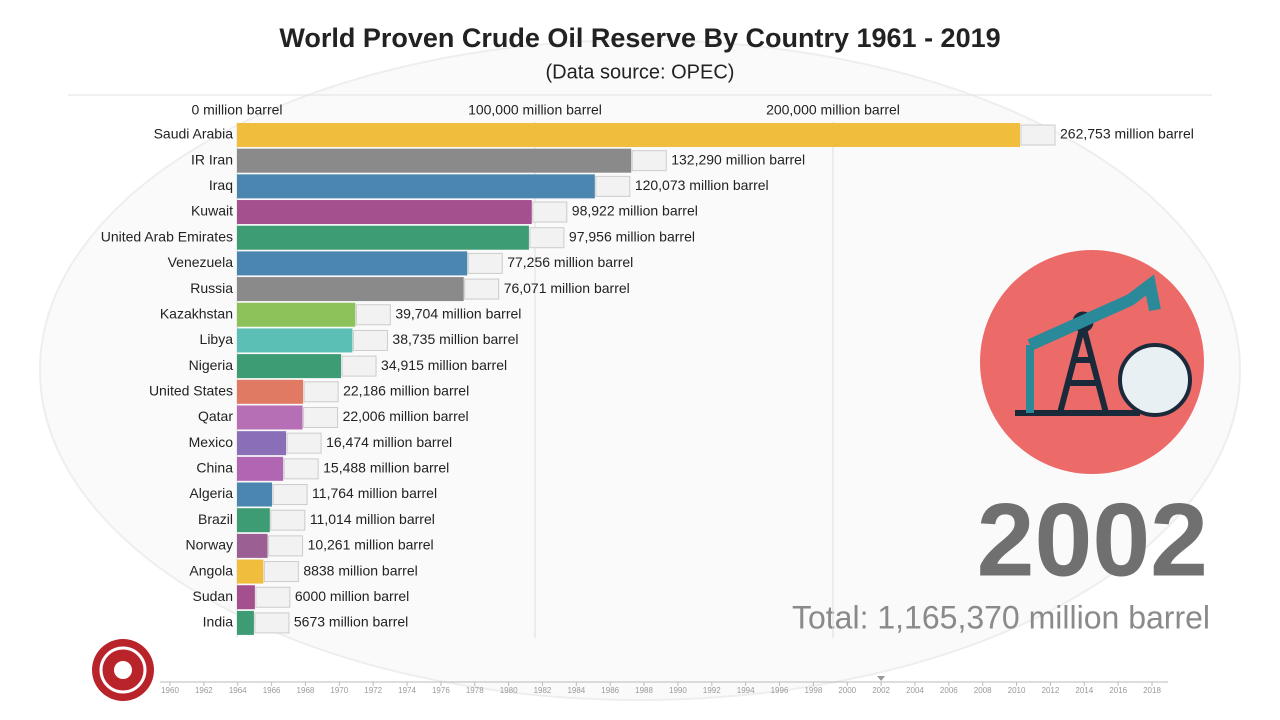 This screenshot has width=1280, height=720. What do you see at coordinates (196, 313) in the screenshot?
I see `y-tick-label: Kazakhstan` at bounding box center [196, 313].